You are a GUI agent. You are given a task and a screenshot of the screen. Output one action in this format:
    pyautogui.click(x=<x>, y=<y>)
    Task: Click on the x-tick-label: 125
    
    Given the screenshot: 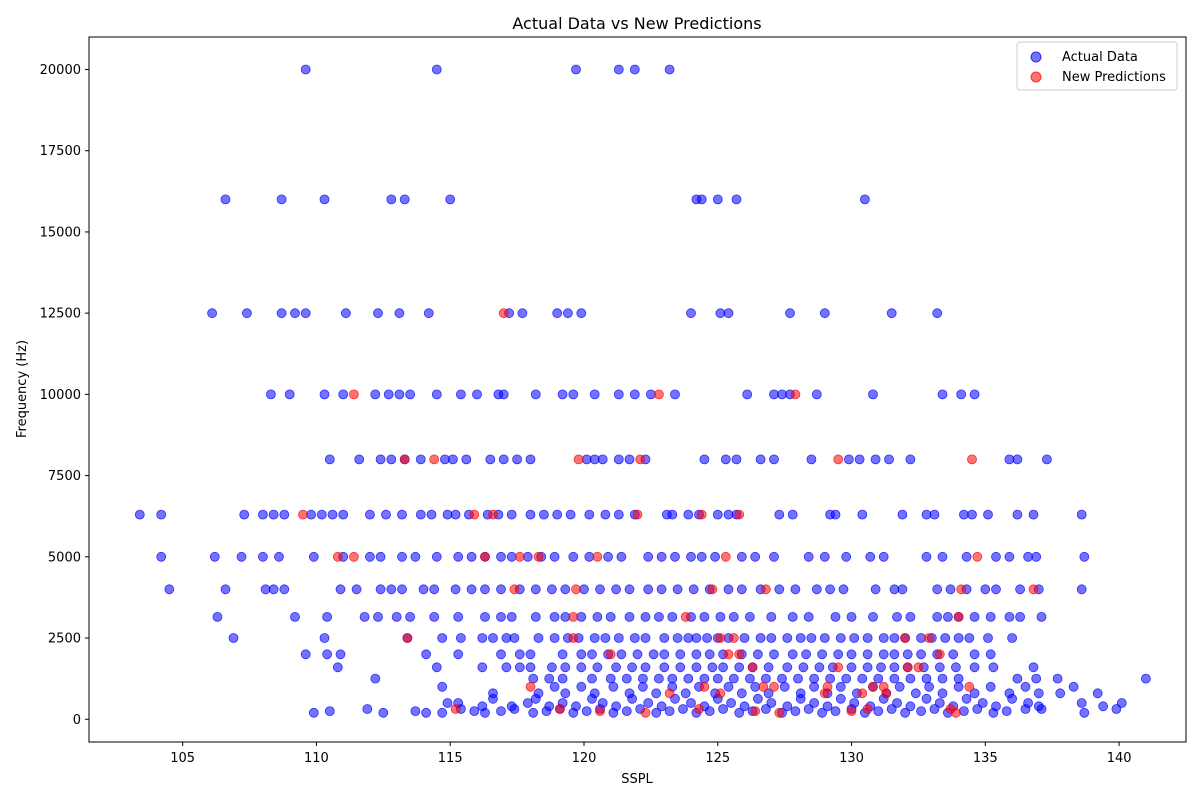 What is the action you would take?
    pyautogui.click(x=717, y=758)
    